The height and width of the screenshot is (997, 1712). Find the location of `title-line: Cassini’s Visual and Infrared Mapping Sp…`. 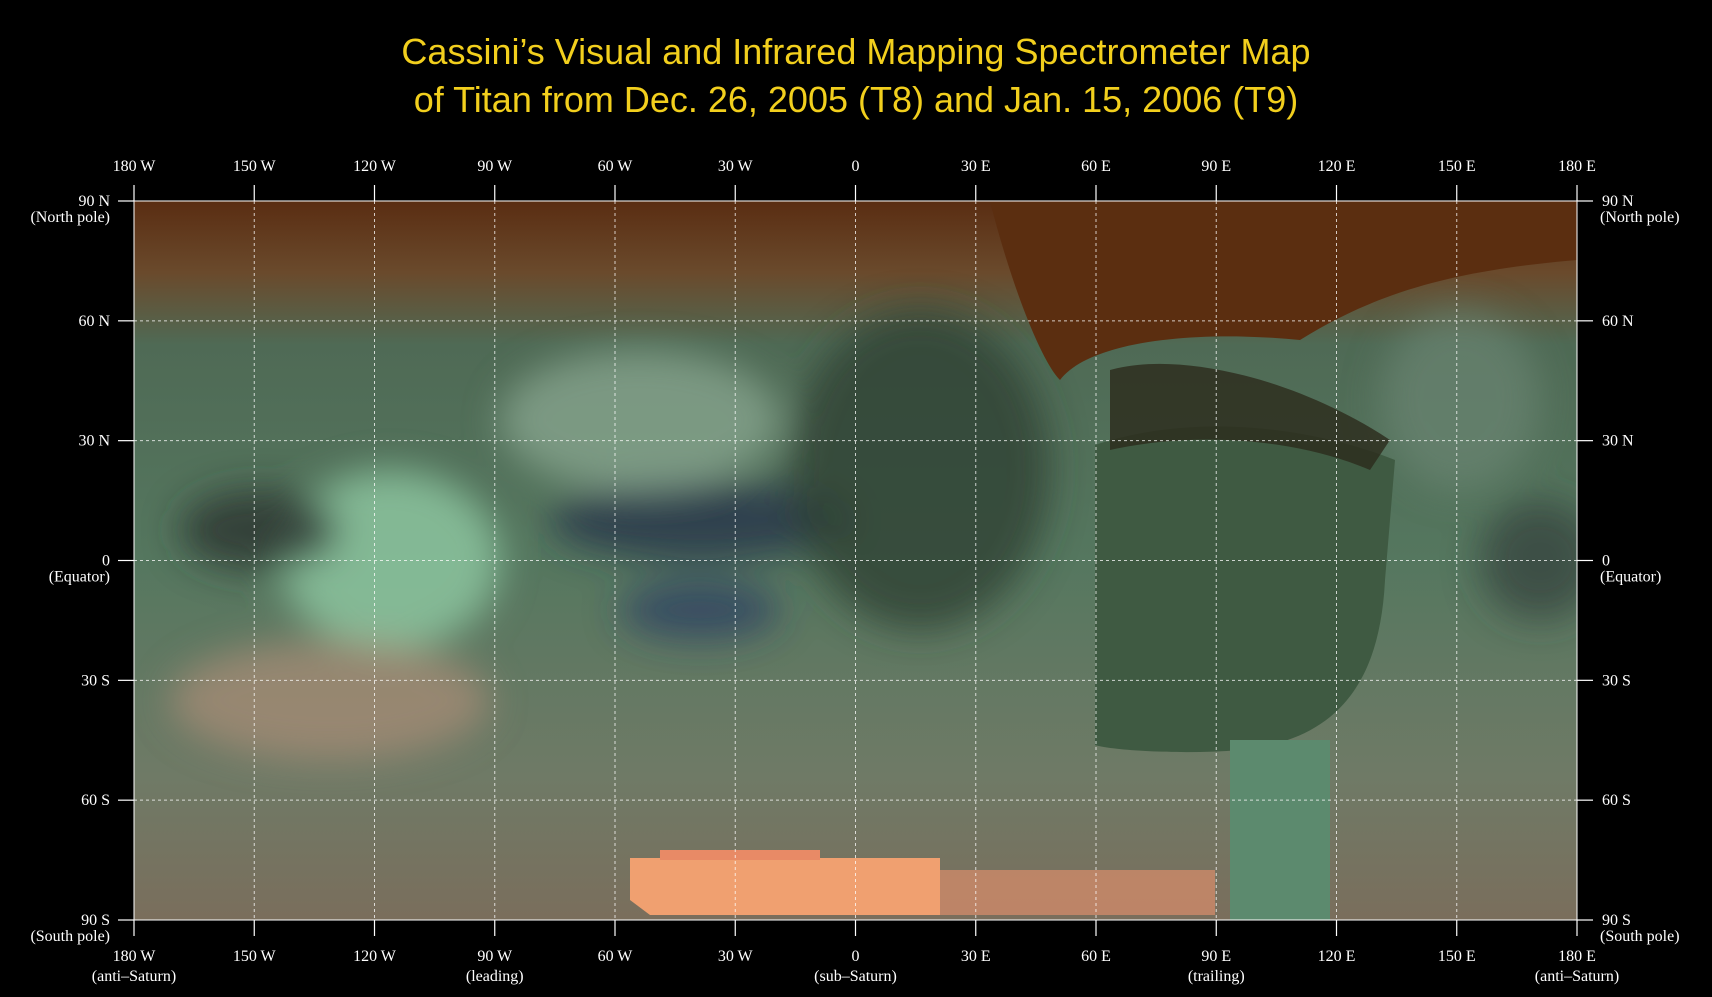

title-line: Cassini’s Visual and Infrared Mapping Sp… is located at coordinates (855, 51).